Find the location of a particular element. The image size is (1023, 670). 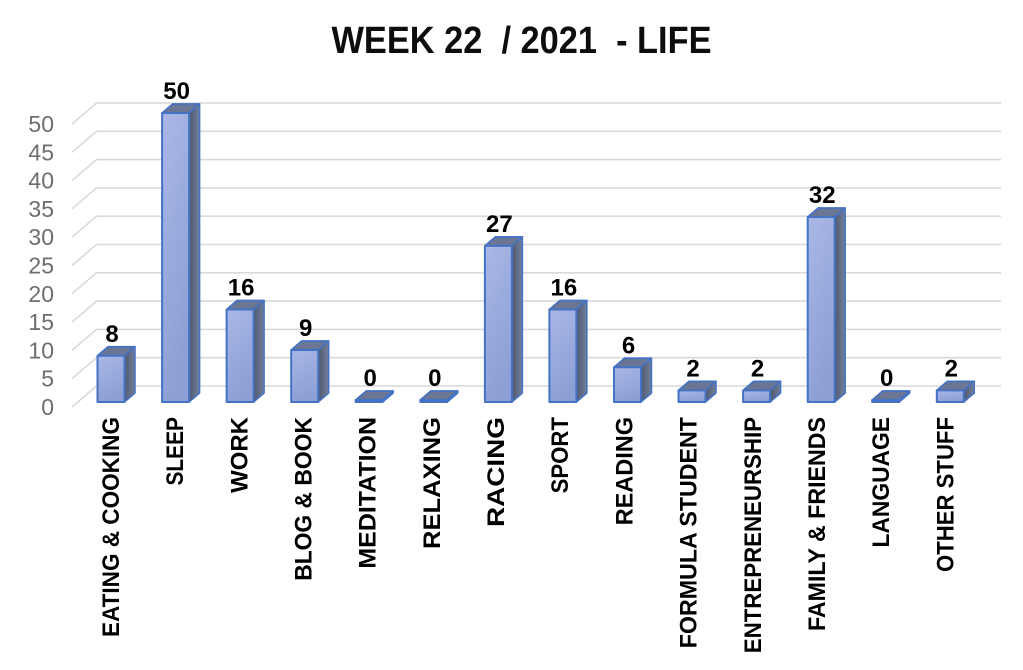

svg-text: BLOG & BOOK is located at coordinates (304, 498).